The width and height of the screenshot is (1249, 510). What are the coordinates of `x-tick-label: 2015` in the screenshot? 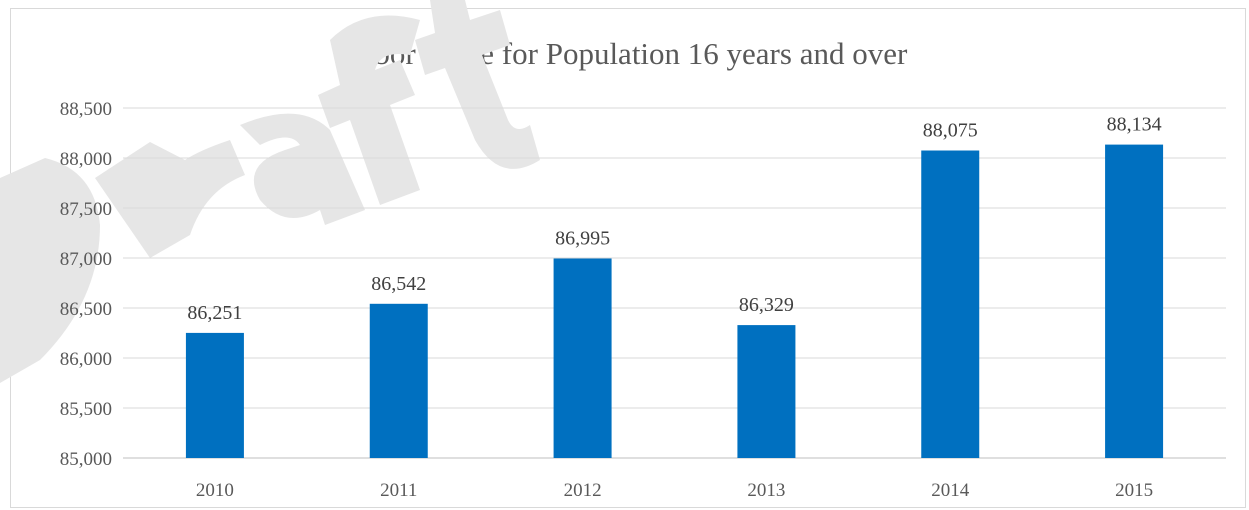 It's located at (1134, 490).